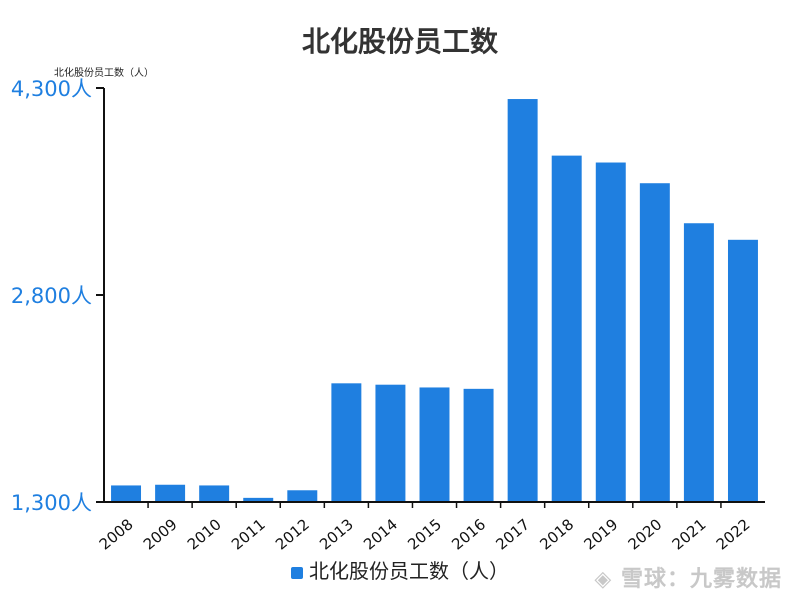 This screenshot has height=600, width=800. What do you see at coordinates (689, 534) in the screenshot?
I see `x-tick-label: 2021` at bounding box center [689, 534].